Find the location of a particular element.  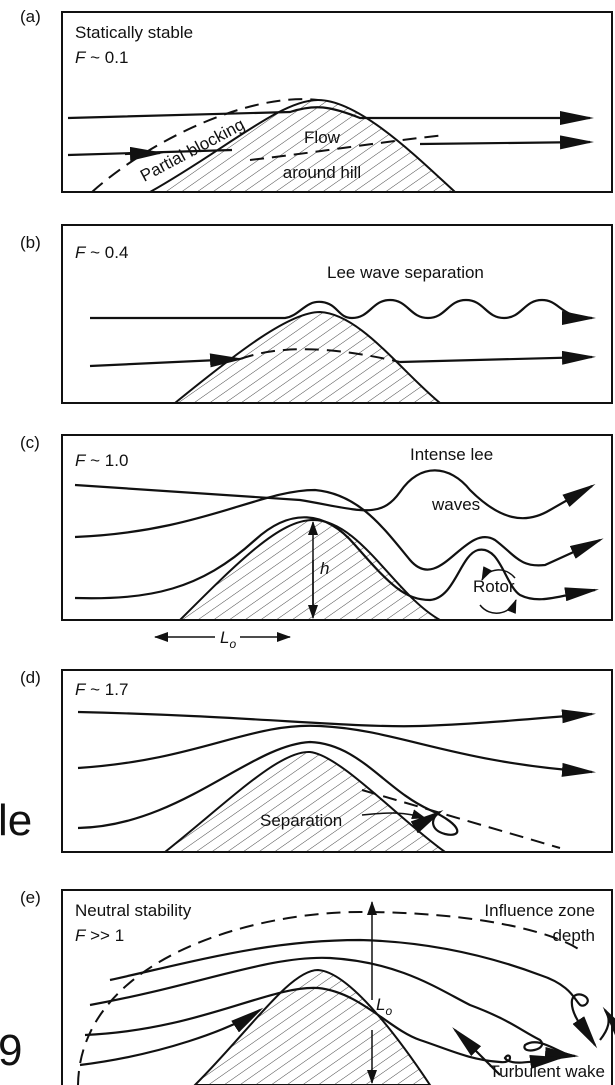

froude-label: F ~ 1.7 is located at coordinates (101, 689).